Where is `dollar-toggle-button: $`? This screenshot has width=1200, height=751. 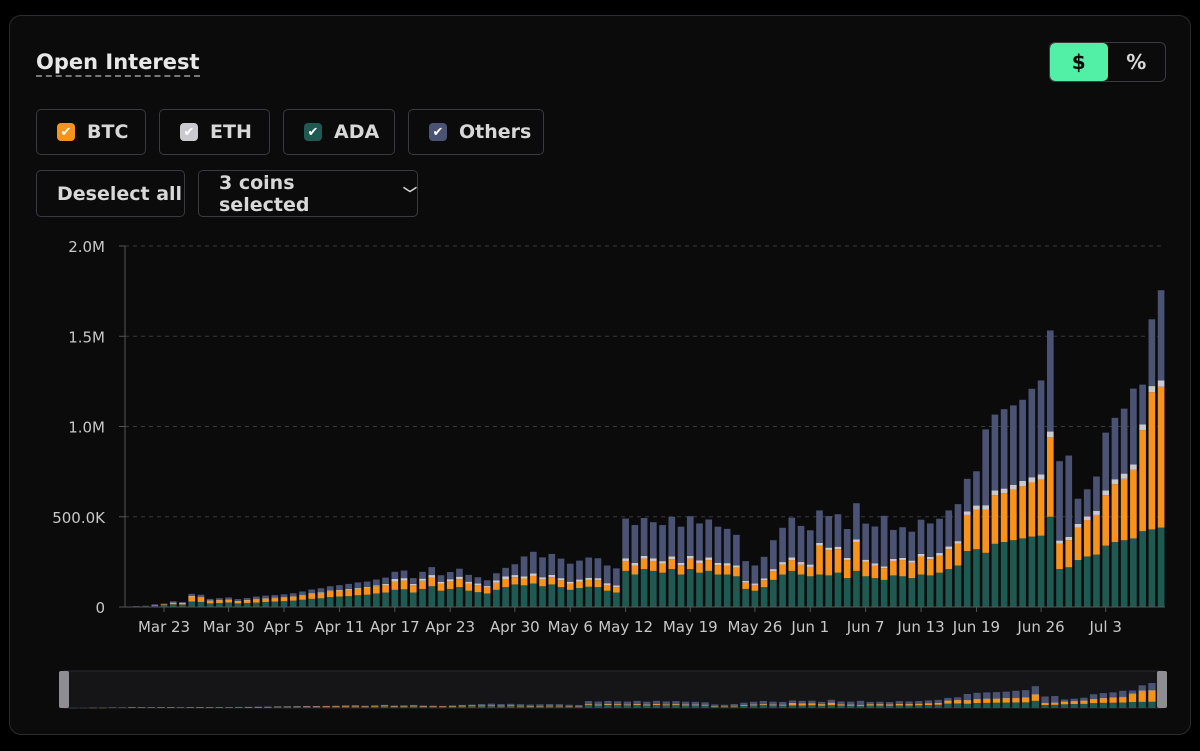 dollar-toggle-button: $ is located at coordinates (1079, 62).